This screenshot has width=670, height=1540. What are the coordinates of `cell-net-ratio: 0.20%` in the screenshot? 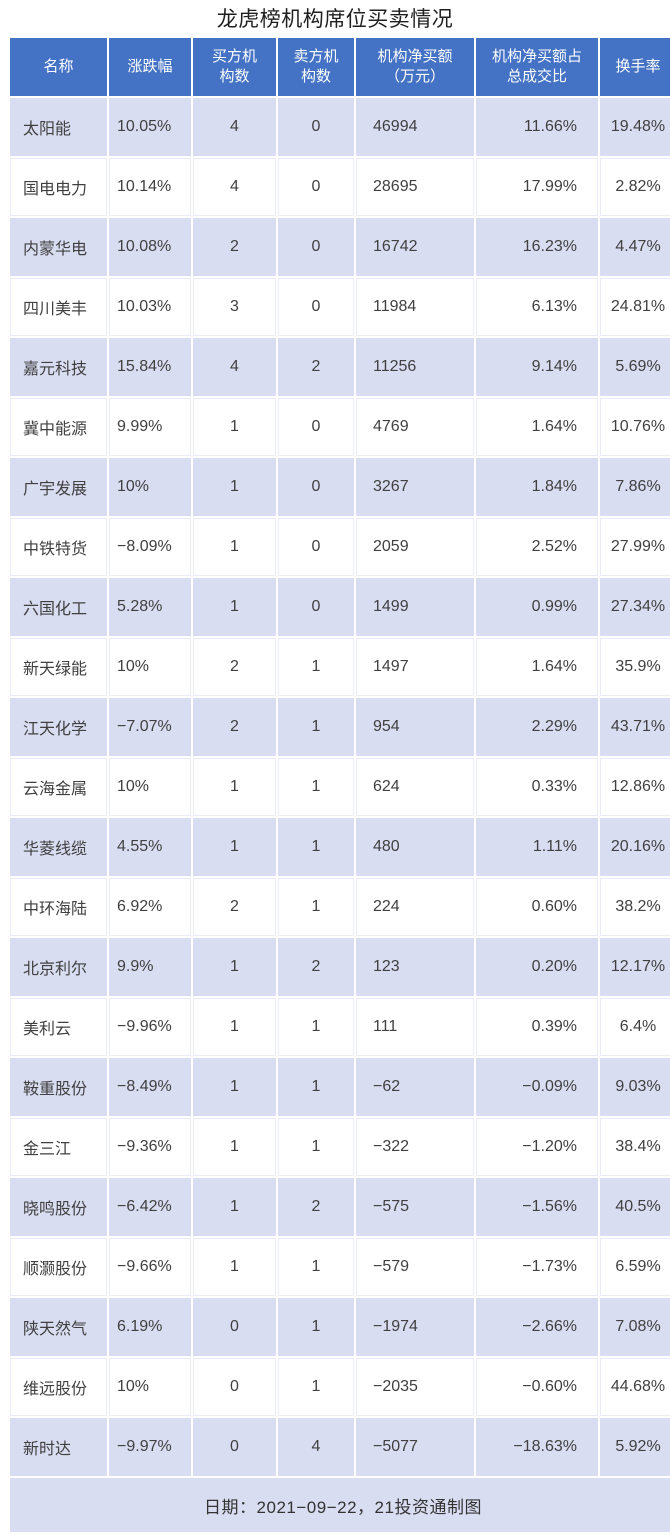 It's located at (537, 967).